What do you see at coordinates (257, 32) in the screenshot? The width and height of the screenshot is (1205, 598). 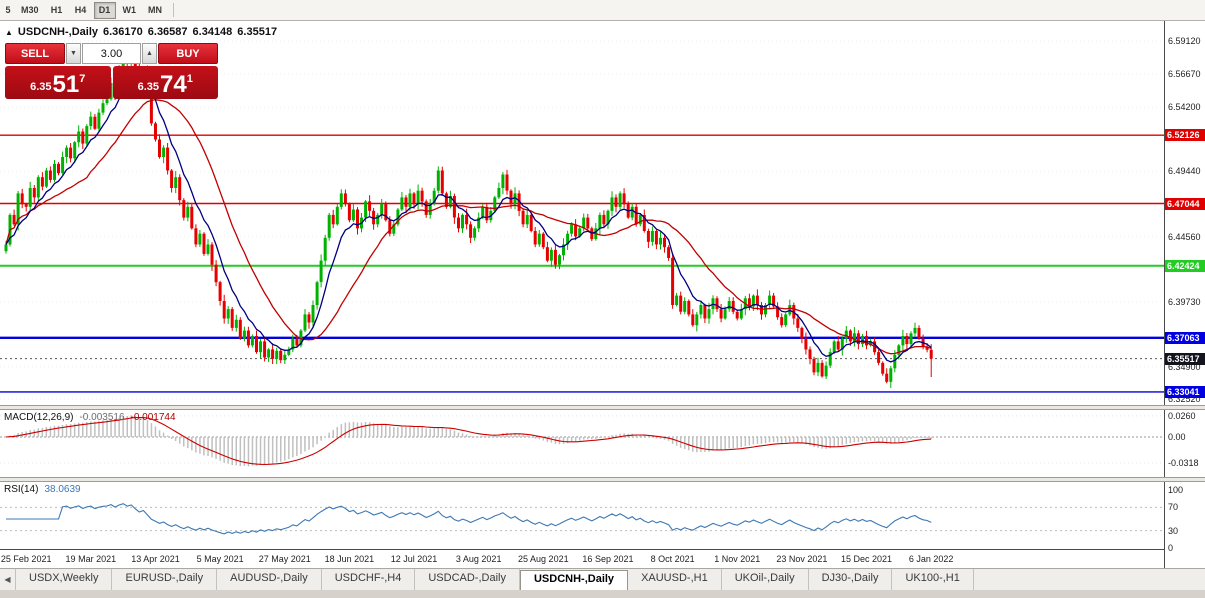 I see `ohlc-close: 6.35517` at bounding box center [257, 32].